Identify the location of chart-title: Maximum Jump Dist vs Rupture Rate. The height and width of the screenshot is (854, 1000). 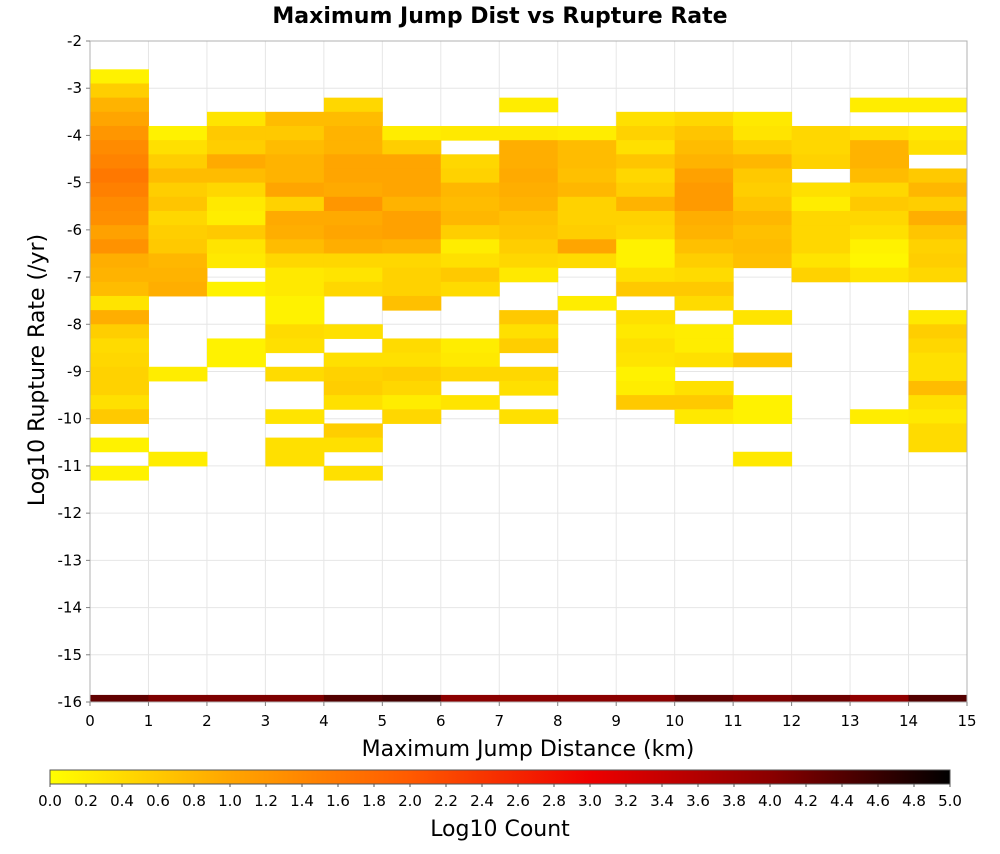
(499, 16).